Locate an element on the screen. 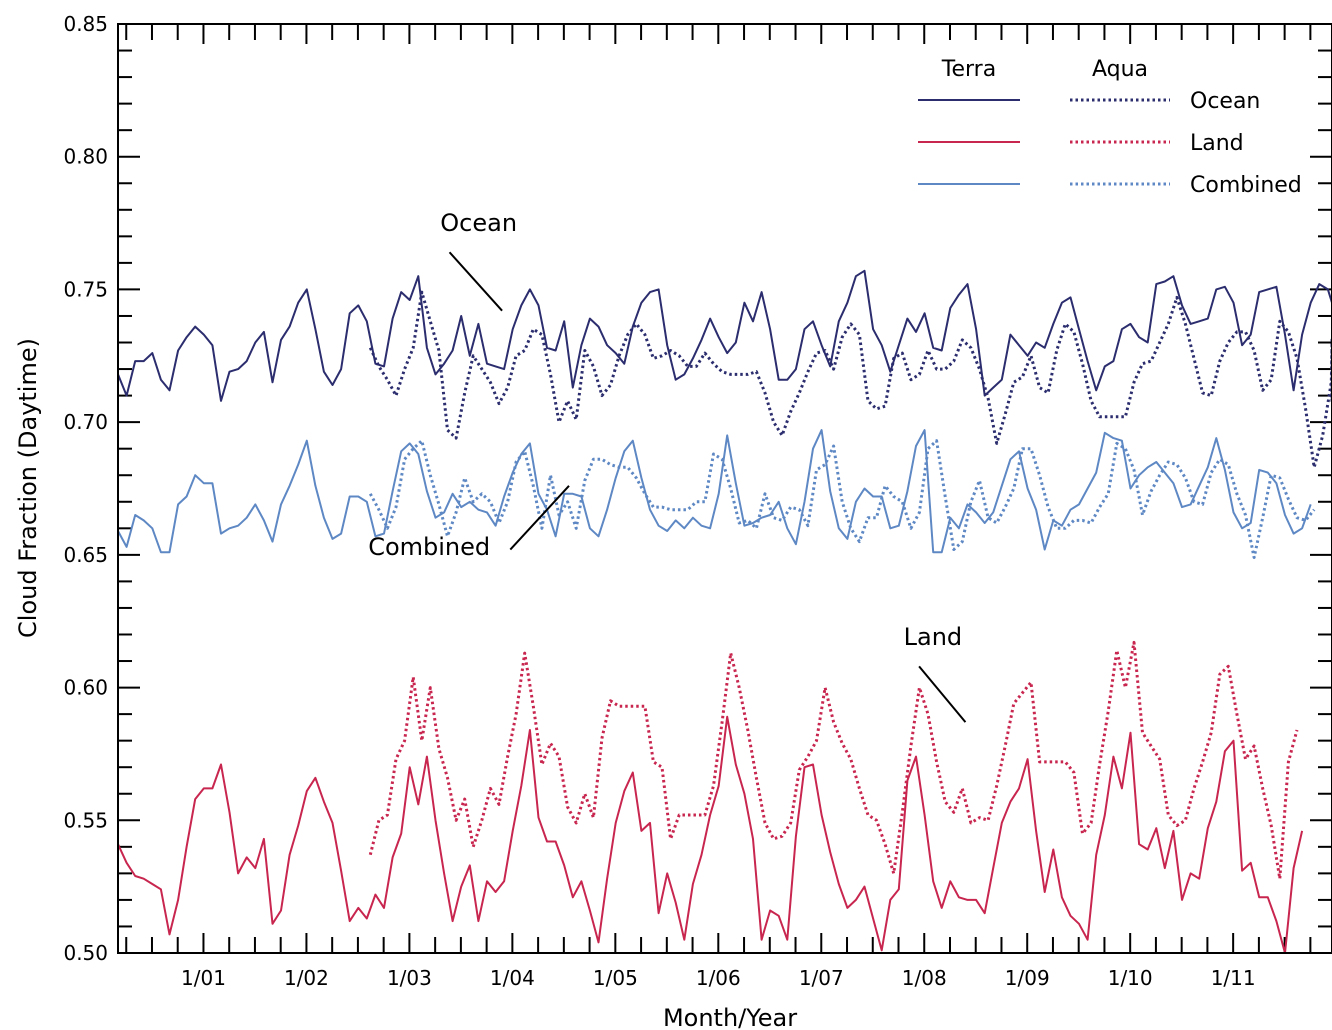  y-tick-label: 0.65 is located at coordinates (85, 555).